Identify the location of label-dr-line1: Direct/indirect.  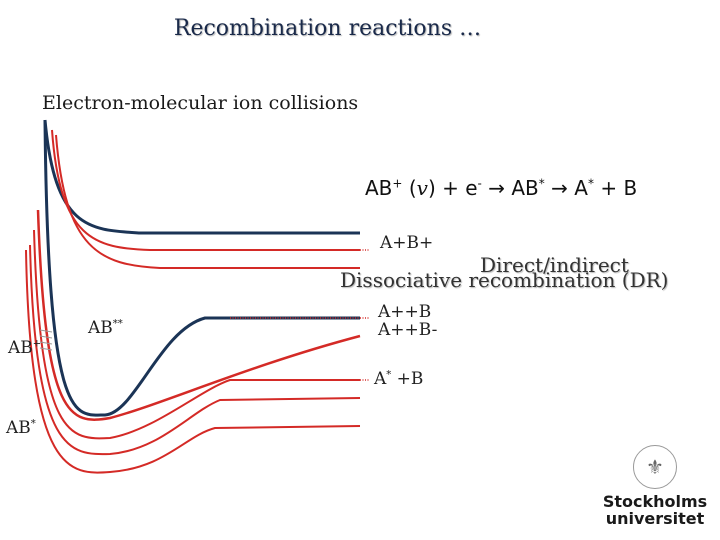
(554, 265).